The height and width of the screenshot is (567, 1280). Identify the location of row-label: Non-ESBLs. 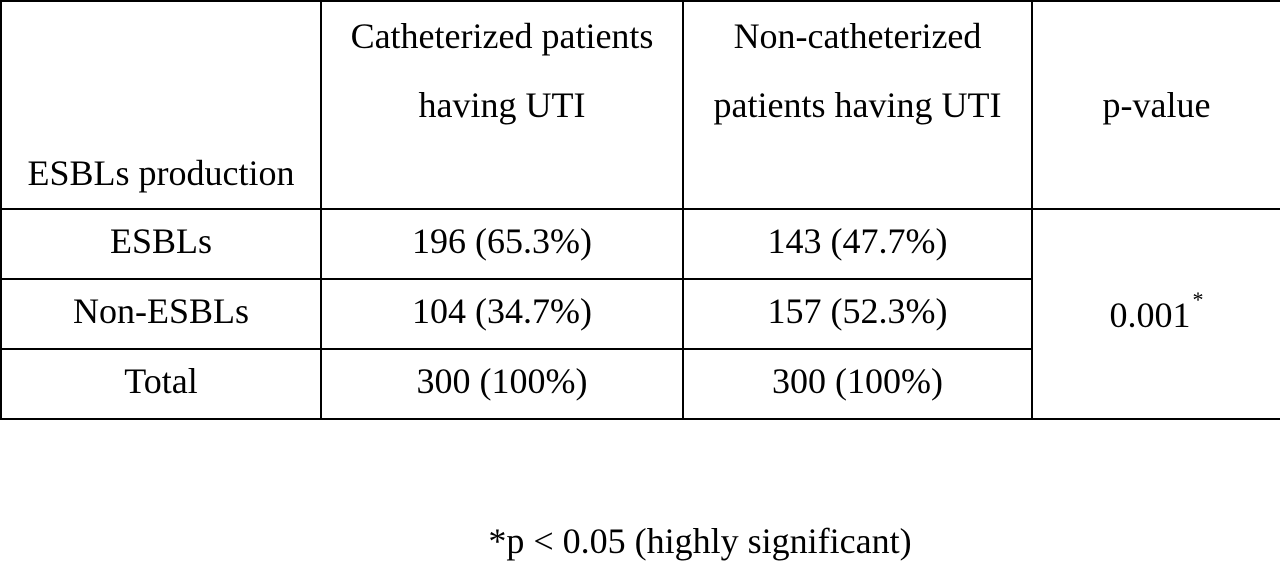
(161, 314).